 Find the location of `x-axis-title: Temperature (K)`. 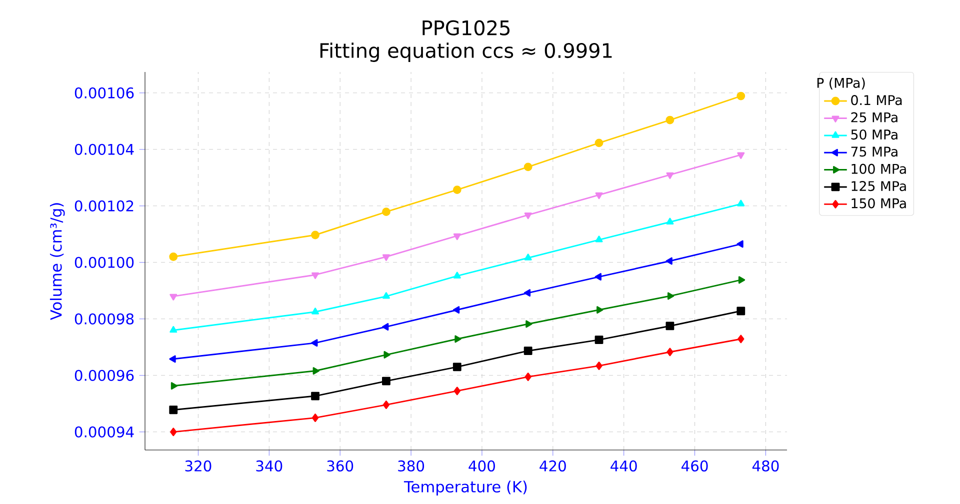

x-axis-title: Temperature (K) is located at coordinates (465, 488).